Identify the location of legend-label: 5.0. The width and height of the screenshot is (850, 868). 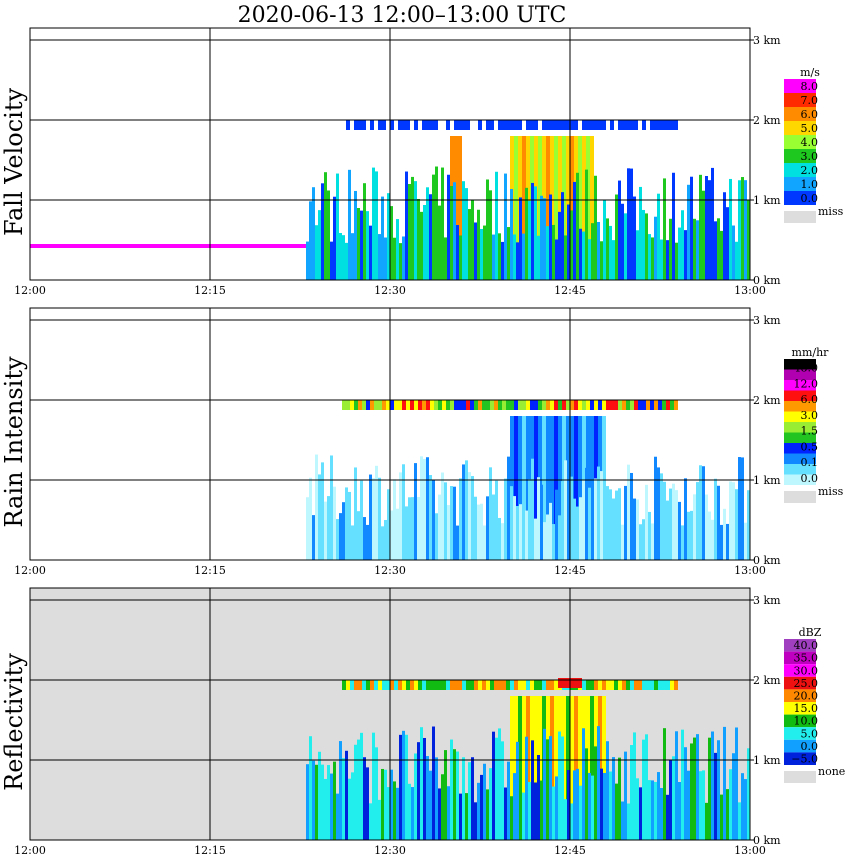
(810, 733).